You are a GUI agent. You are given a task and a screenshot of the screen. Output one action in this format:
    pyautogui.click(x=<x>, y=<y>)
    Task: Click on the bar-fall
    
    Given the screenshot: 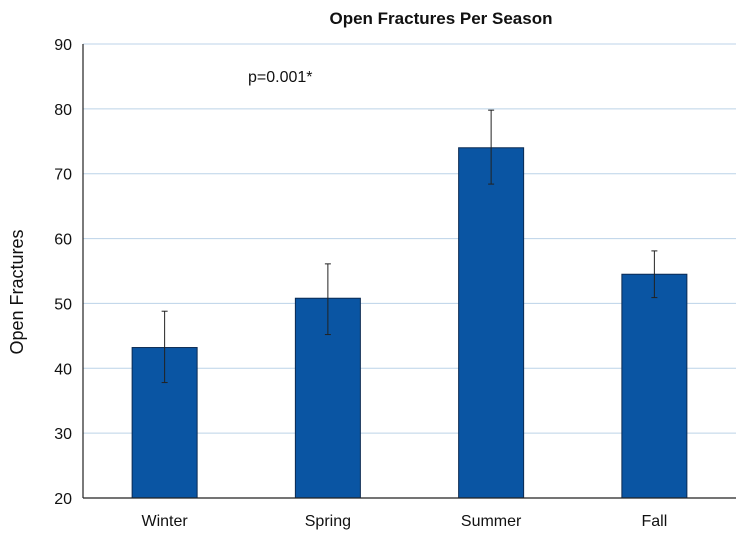 What is the action you would take?
    pyautogui.click(x=654, y=386)
    